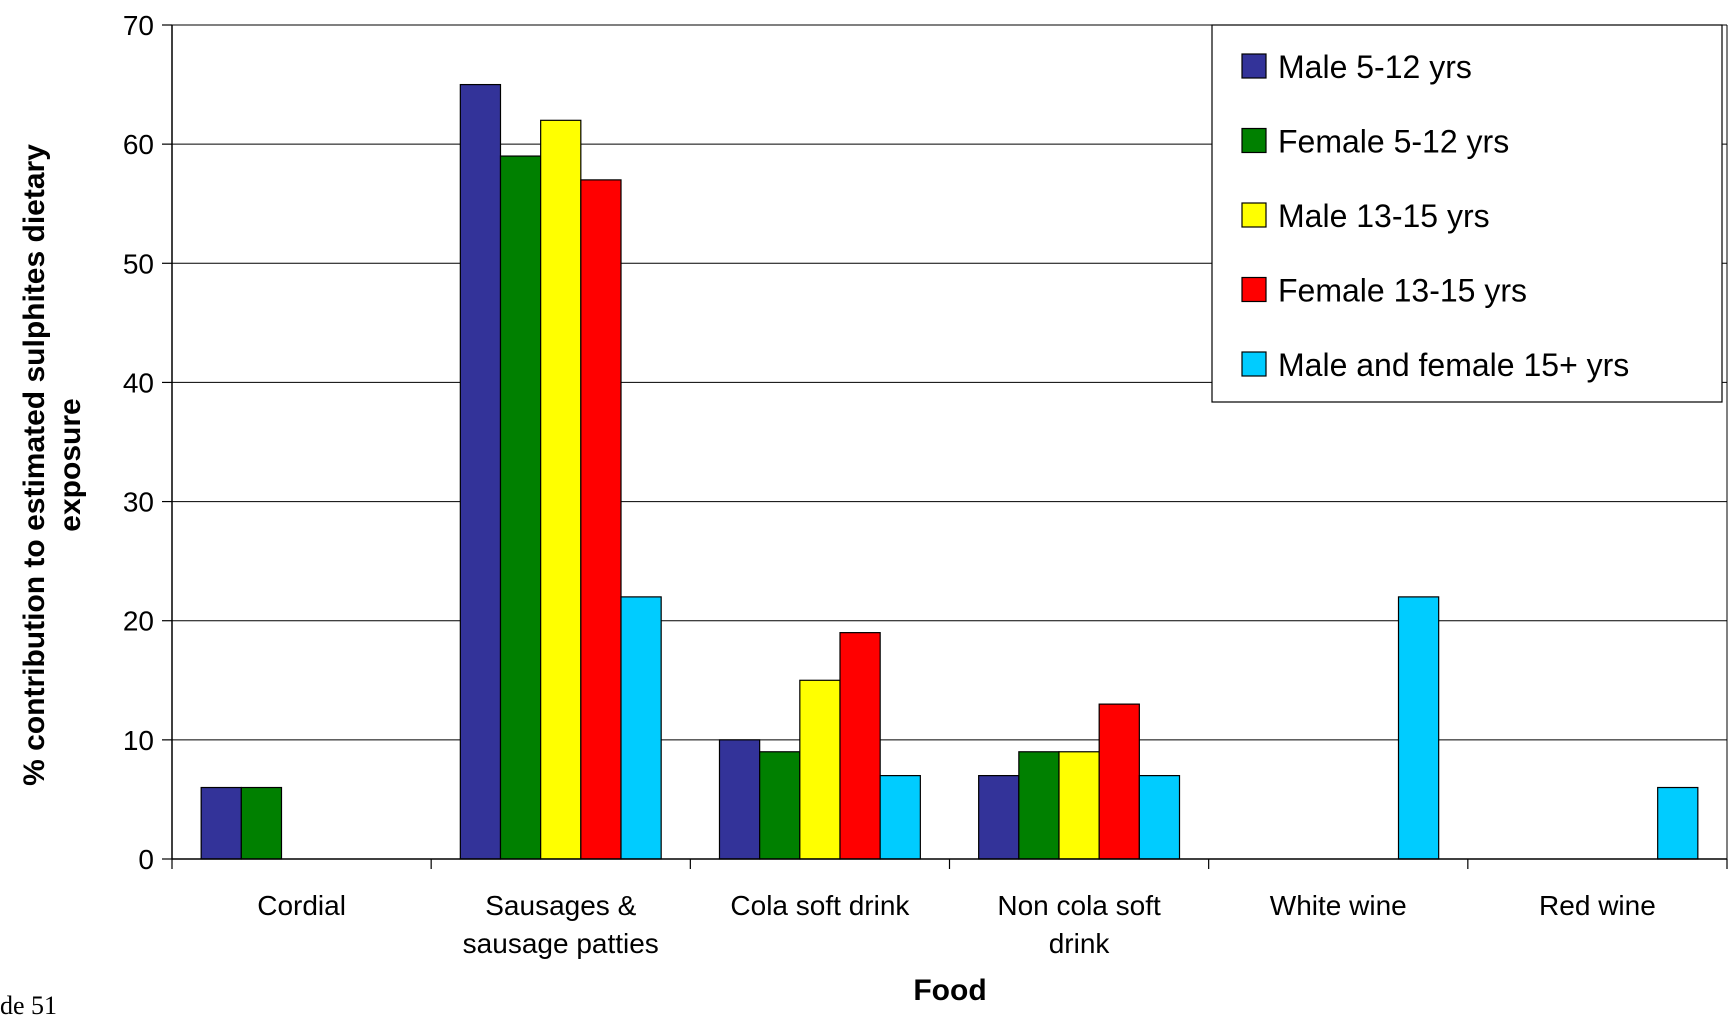 The height and width of the screenshot is (1018, 1731). I want to click on y-tick-labels: 0 10 20 30 40 50 60 70, so click(138, 442).